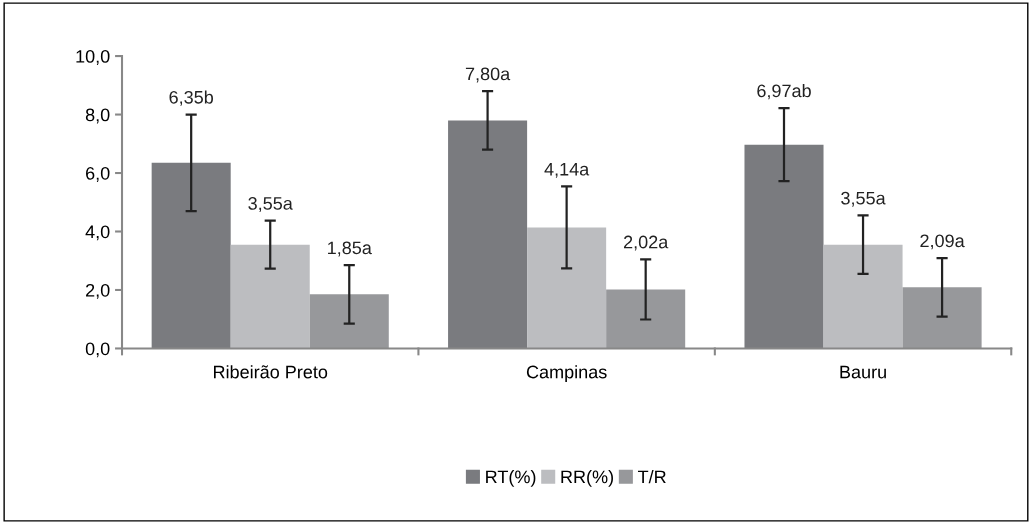 The height and width of the screenshot is (524, 1034). Describe the element at coordinates (511, 478) in the screenshot. I see `legend-label: RT(%)` at that location.